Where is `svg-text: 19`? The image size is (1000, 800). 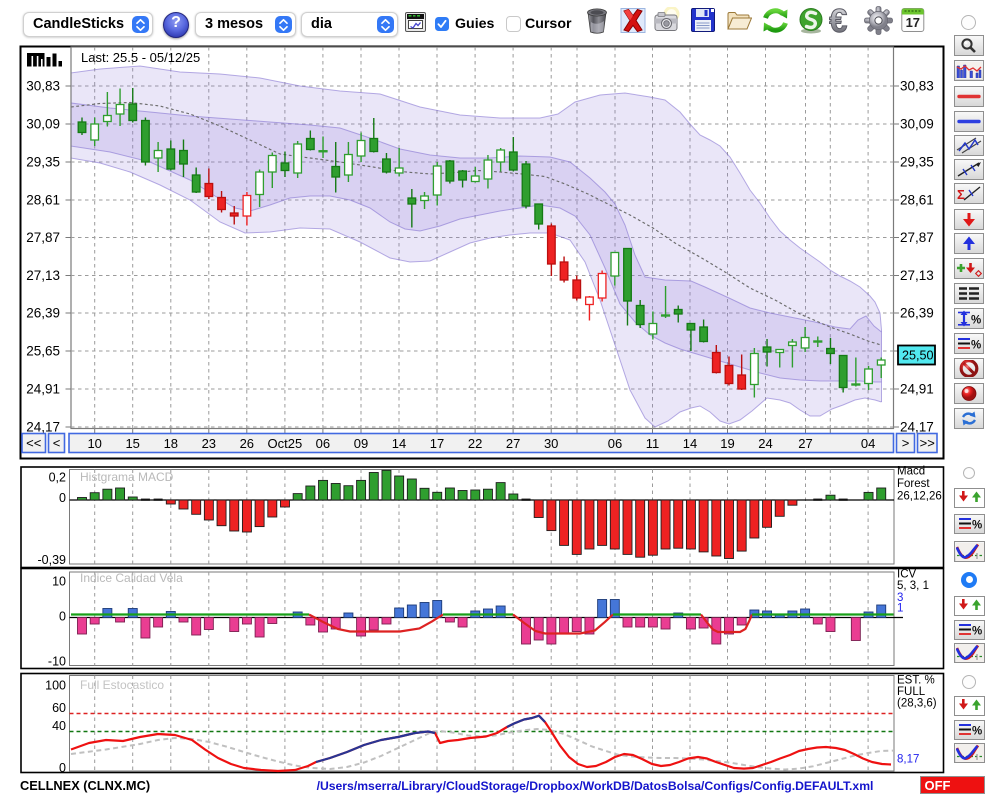 svg-text: 19 is located at coordinates (727, 443).